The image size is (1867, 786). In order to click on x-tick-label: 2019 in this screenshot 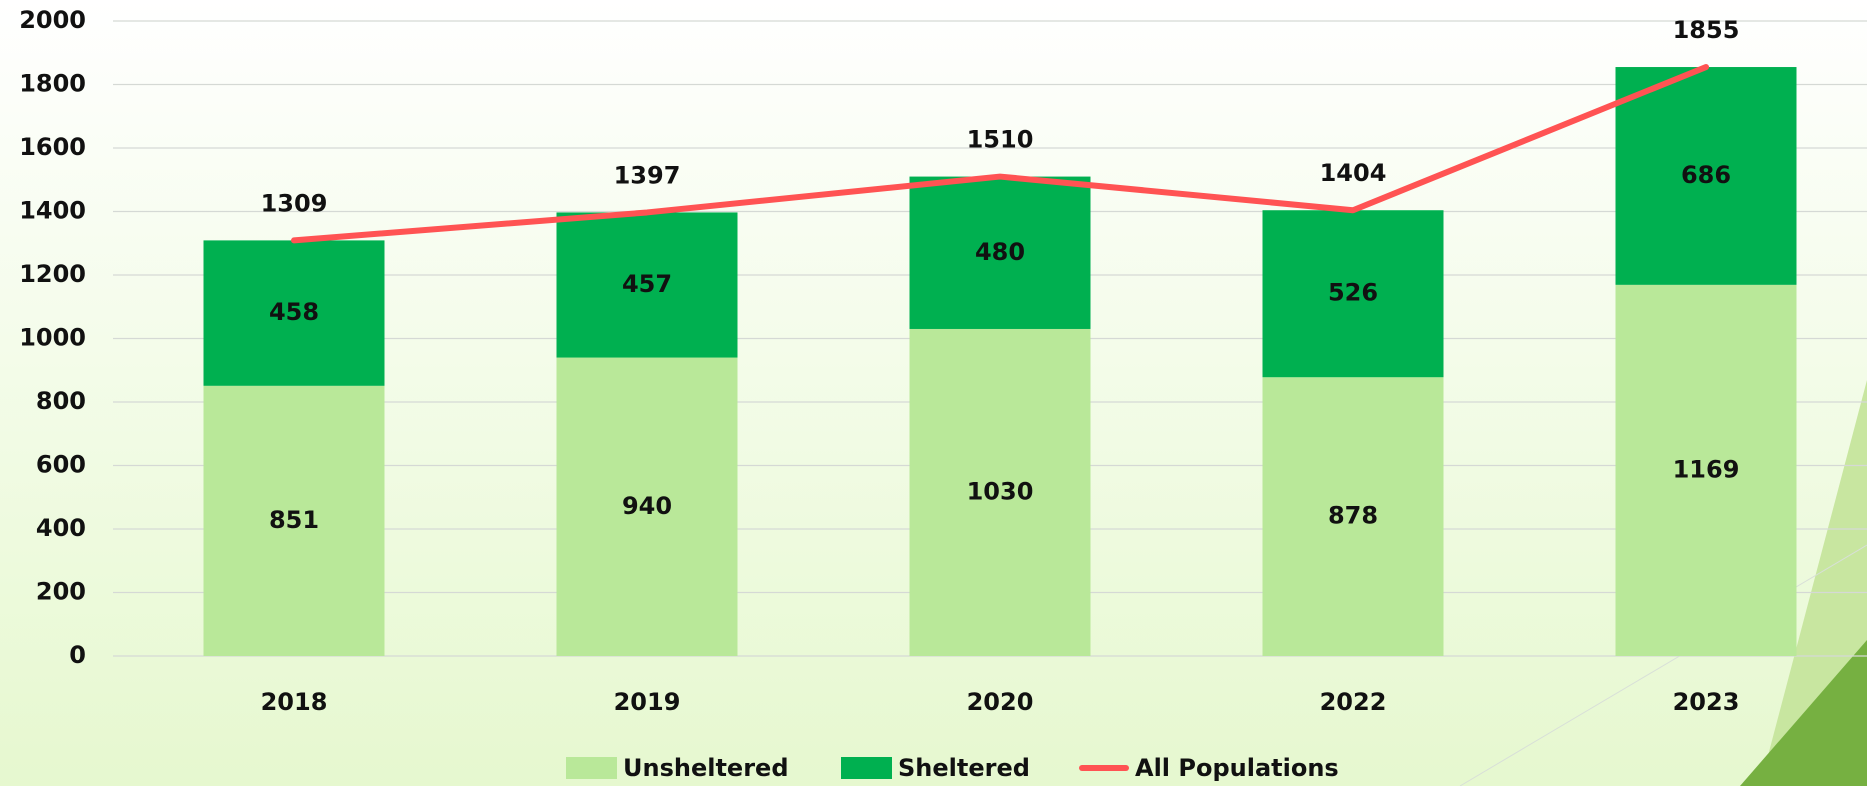, I will do `click(647, 702)`.